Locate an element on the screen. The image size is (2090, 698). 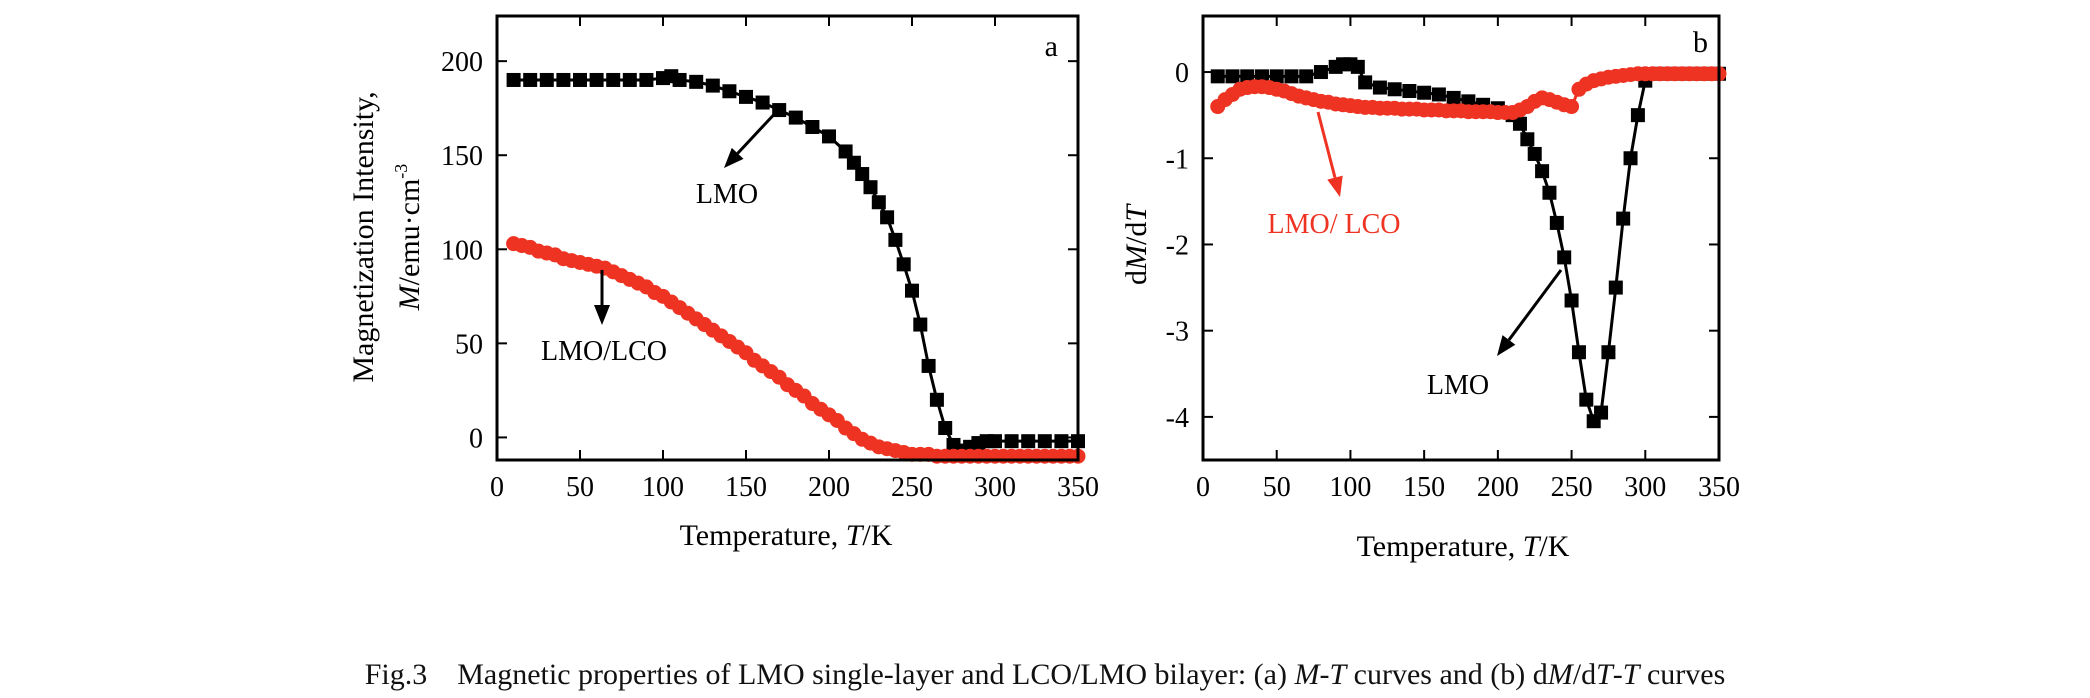
panel-a-ylabel-unit: /emu·cm is located at coordinates (409, 232).